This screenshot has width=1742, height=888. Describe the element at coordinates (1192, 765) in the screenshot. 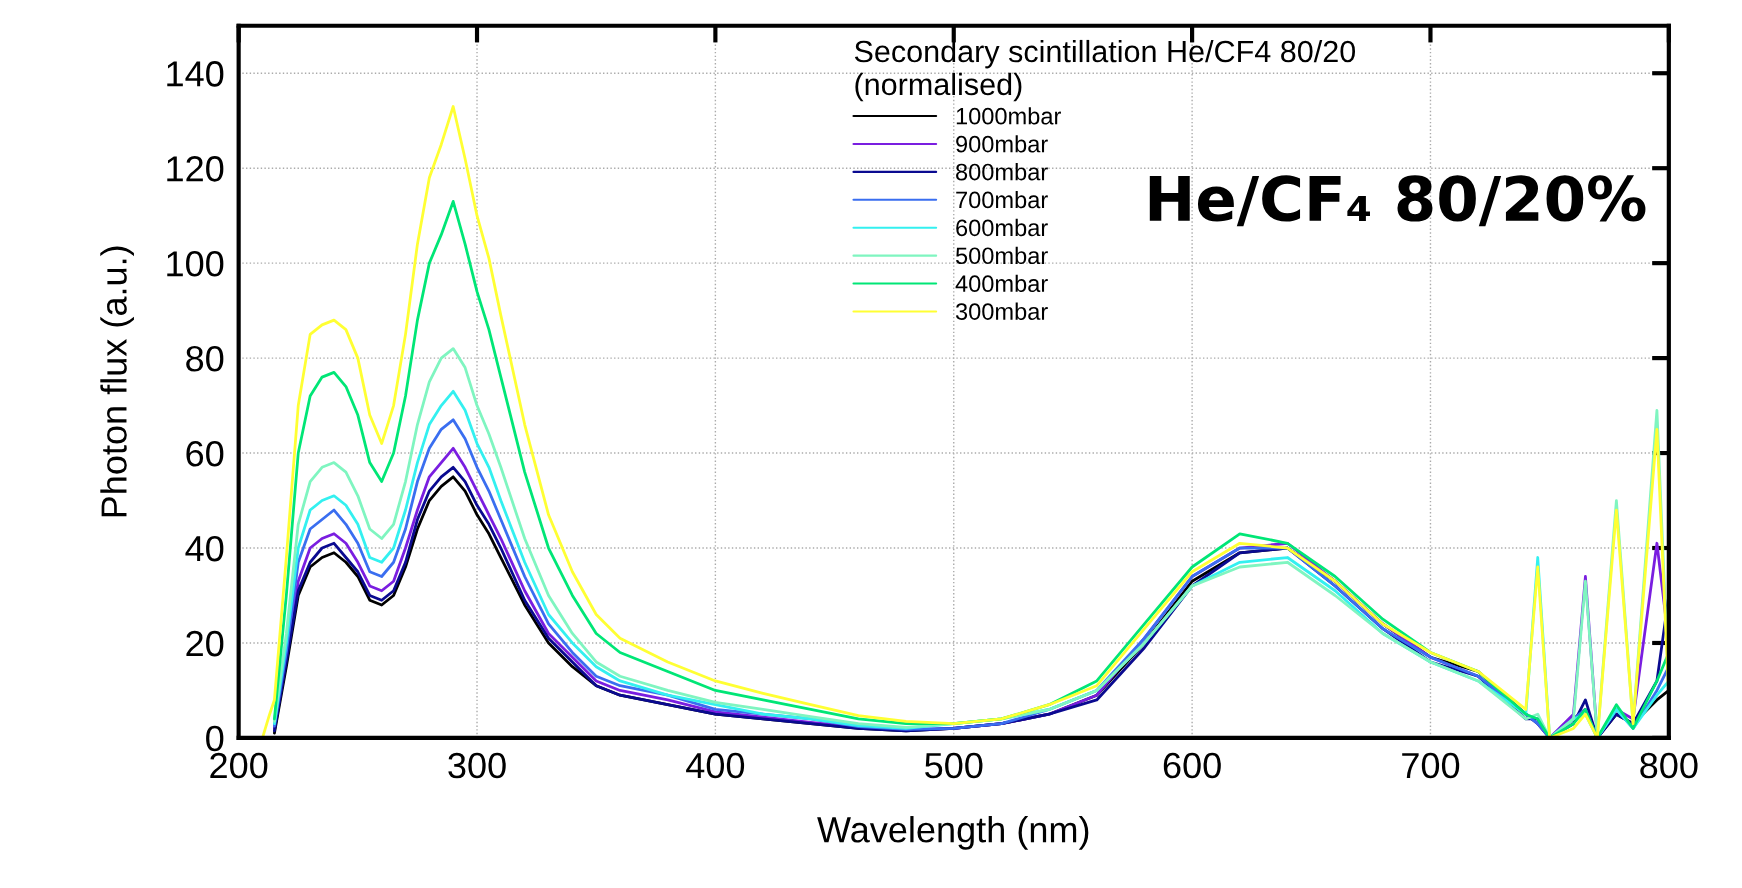

I see `x-tick-label: 600` at that location.